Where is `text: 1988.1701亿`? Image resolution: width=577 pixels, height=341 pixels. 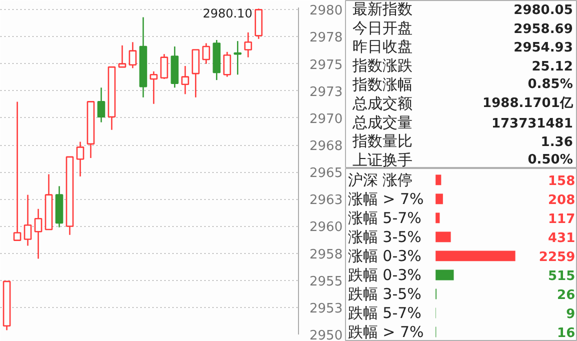 text: 1988.1701亿 is located at coordinates (527, 103).